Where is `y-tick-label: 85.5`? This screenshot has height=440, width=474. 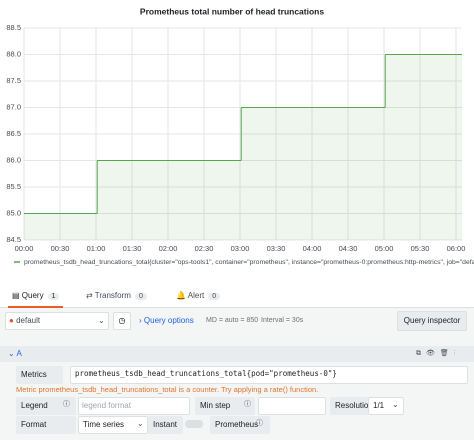
y-tick-label: 85.5 is located at coordinates (13, 186).